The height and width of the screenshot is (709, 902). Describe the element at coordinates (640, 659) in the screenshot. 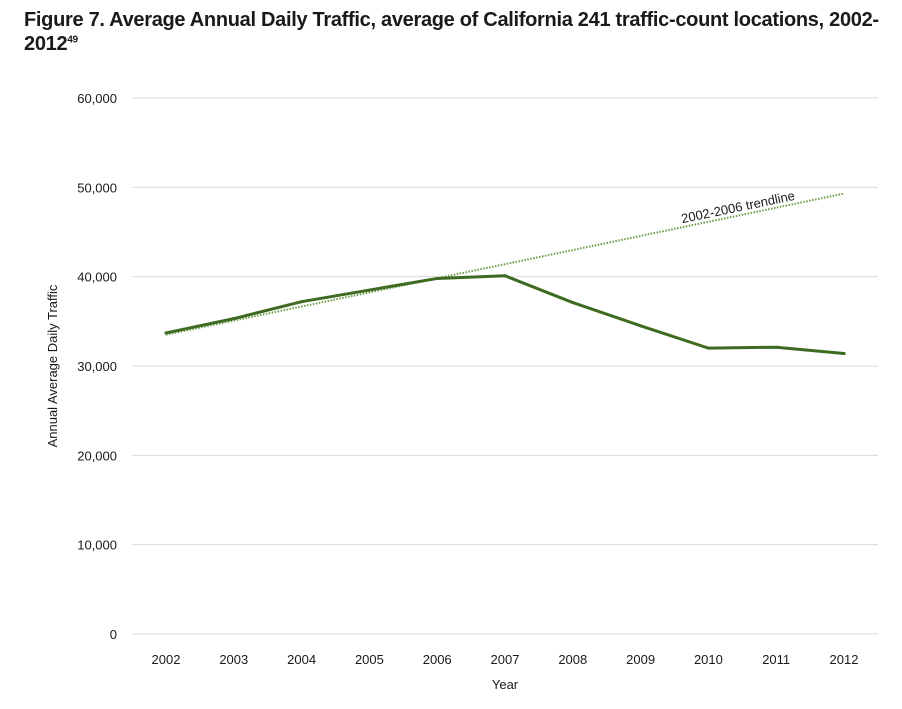

I see `x-tick-label: 2009` at that location.